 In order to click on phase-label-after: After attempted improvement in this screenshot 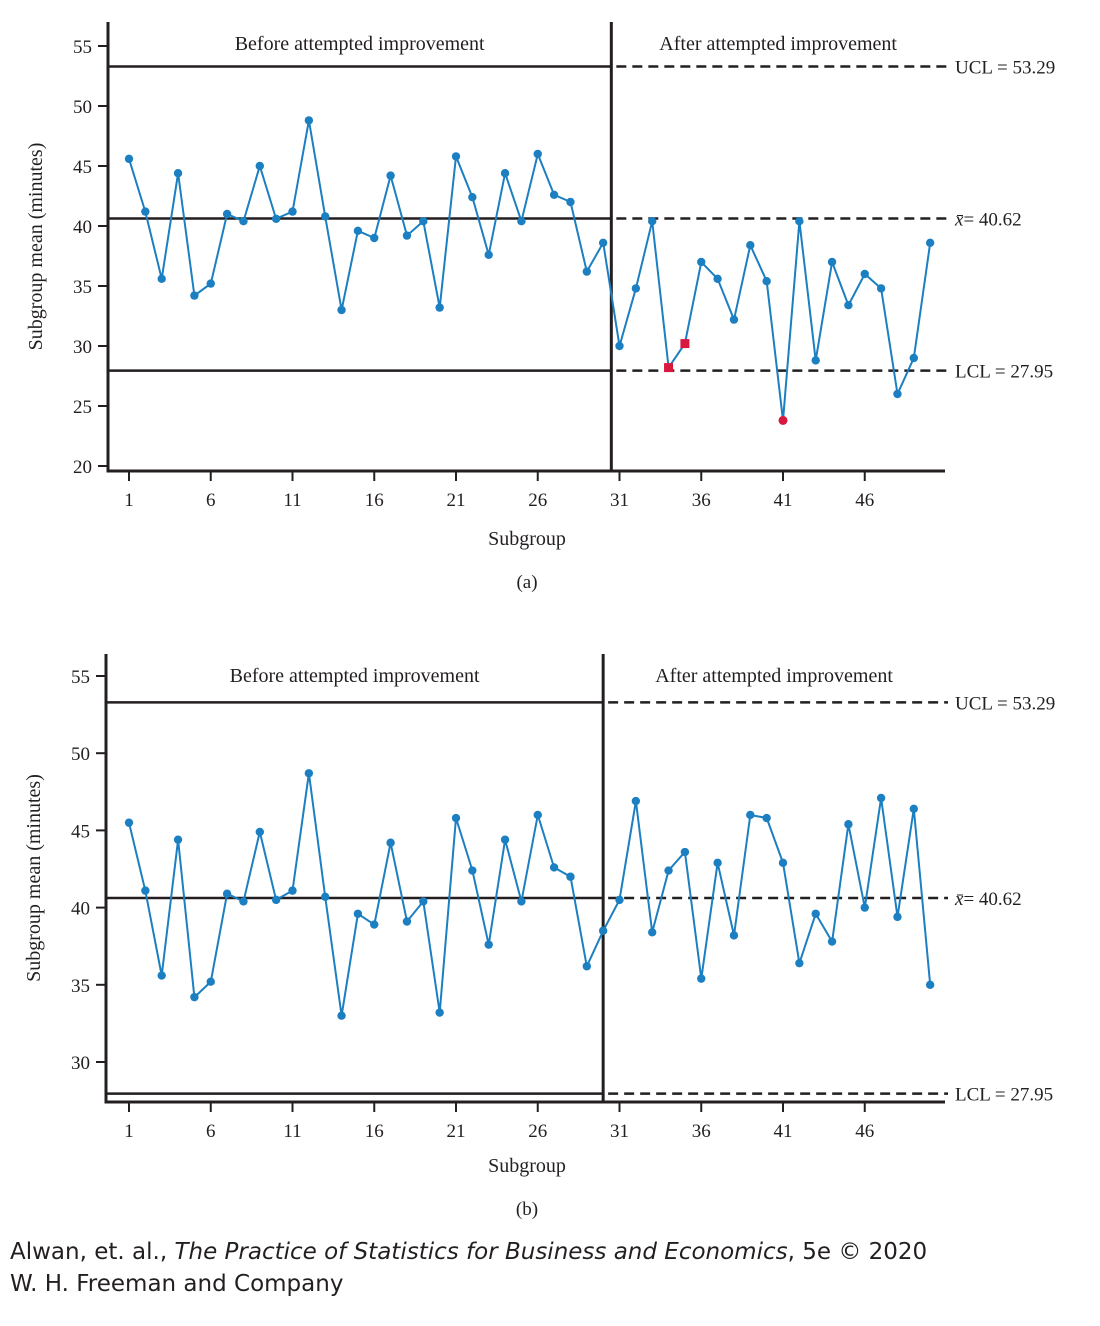, I will do `click(778, 44)`.